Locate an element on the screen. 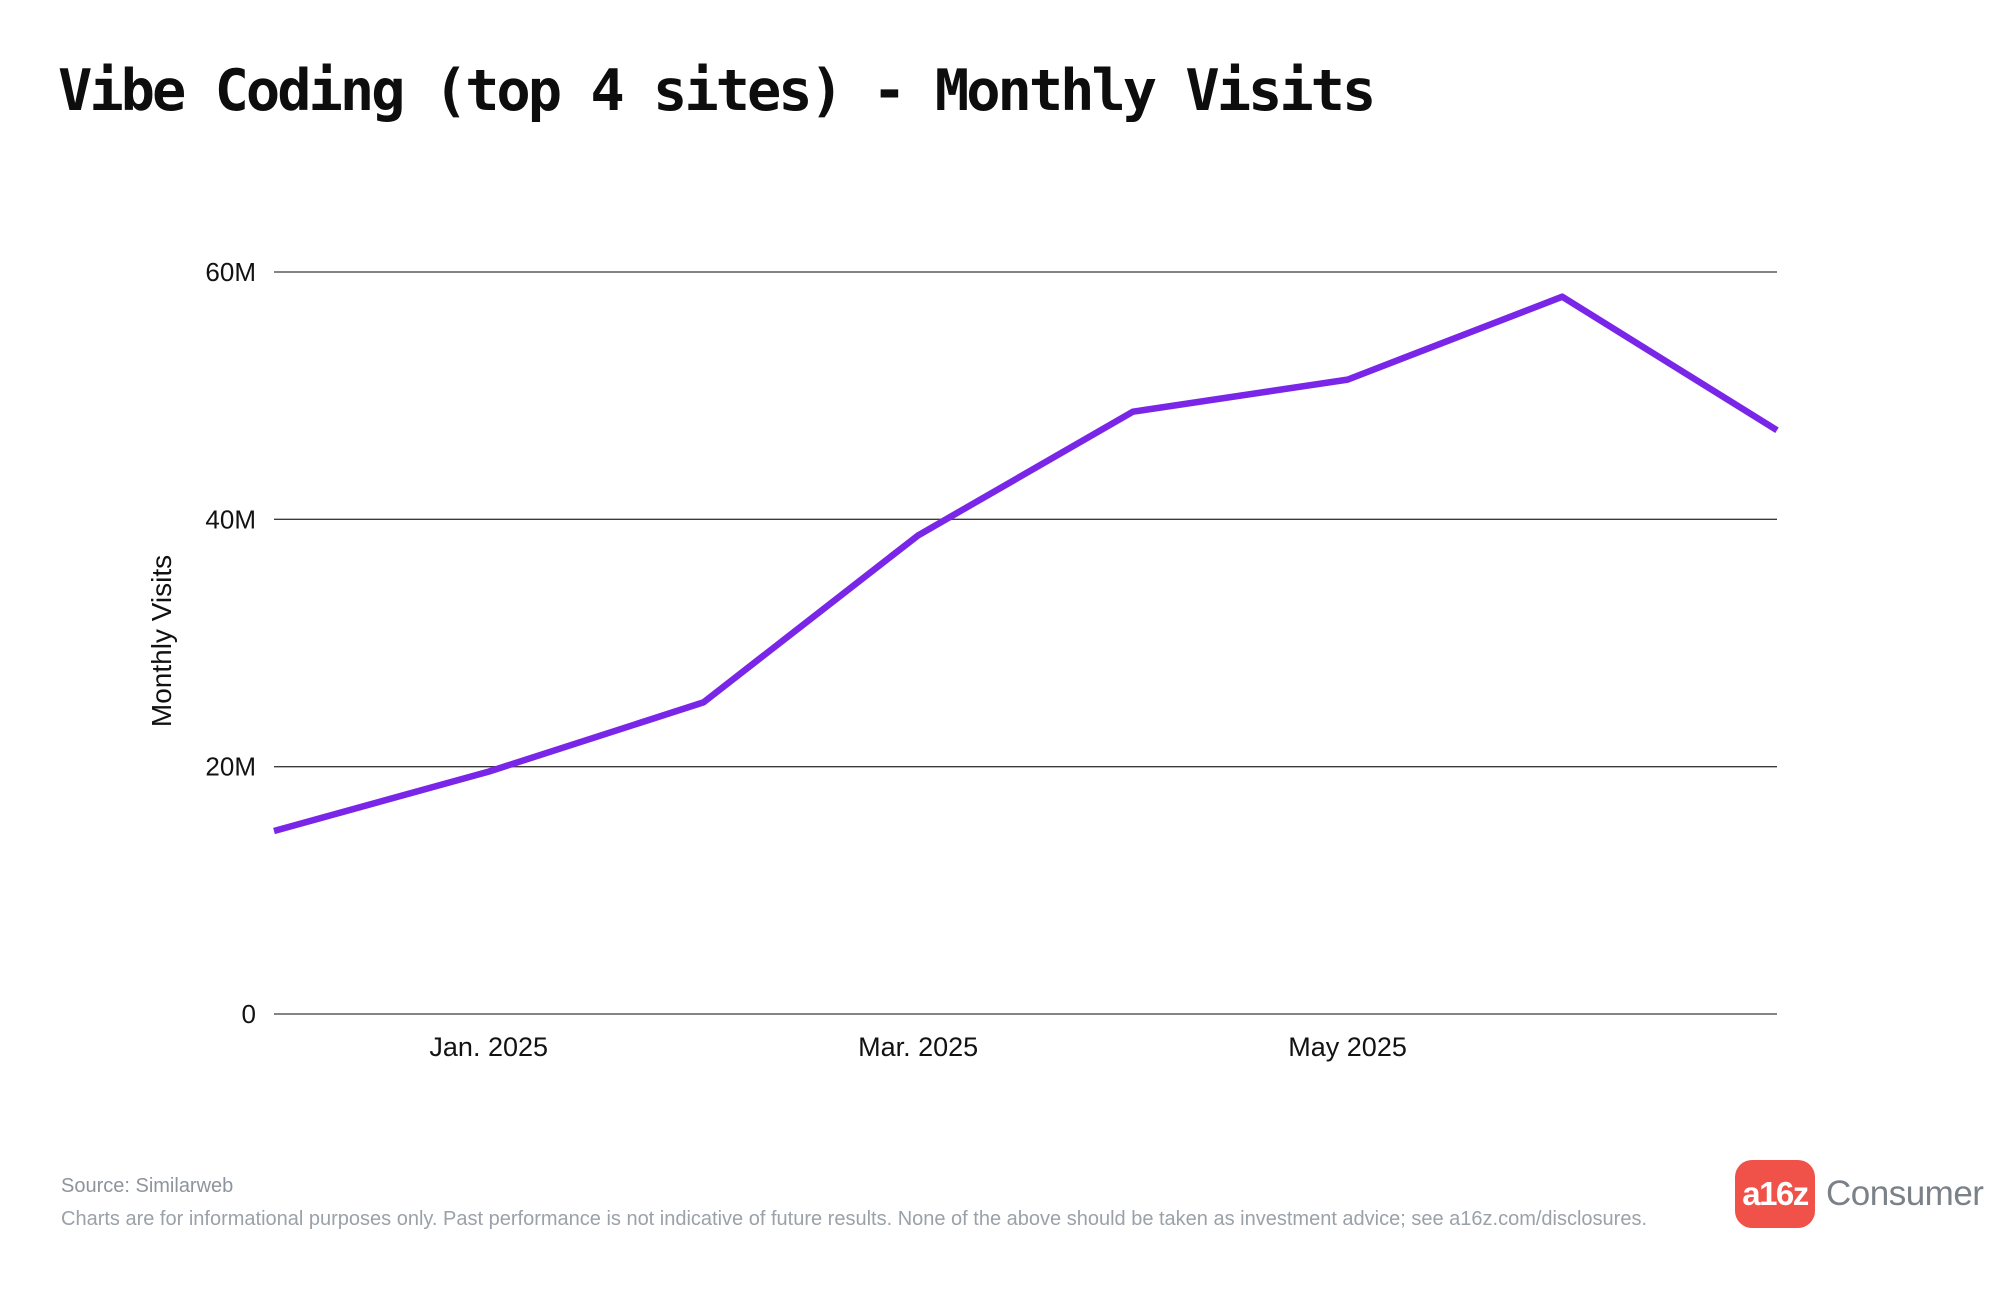 The image size is (2000, 1289). consumer-wordmark: Consumer is located at coordinates (1905, 1193).